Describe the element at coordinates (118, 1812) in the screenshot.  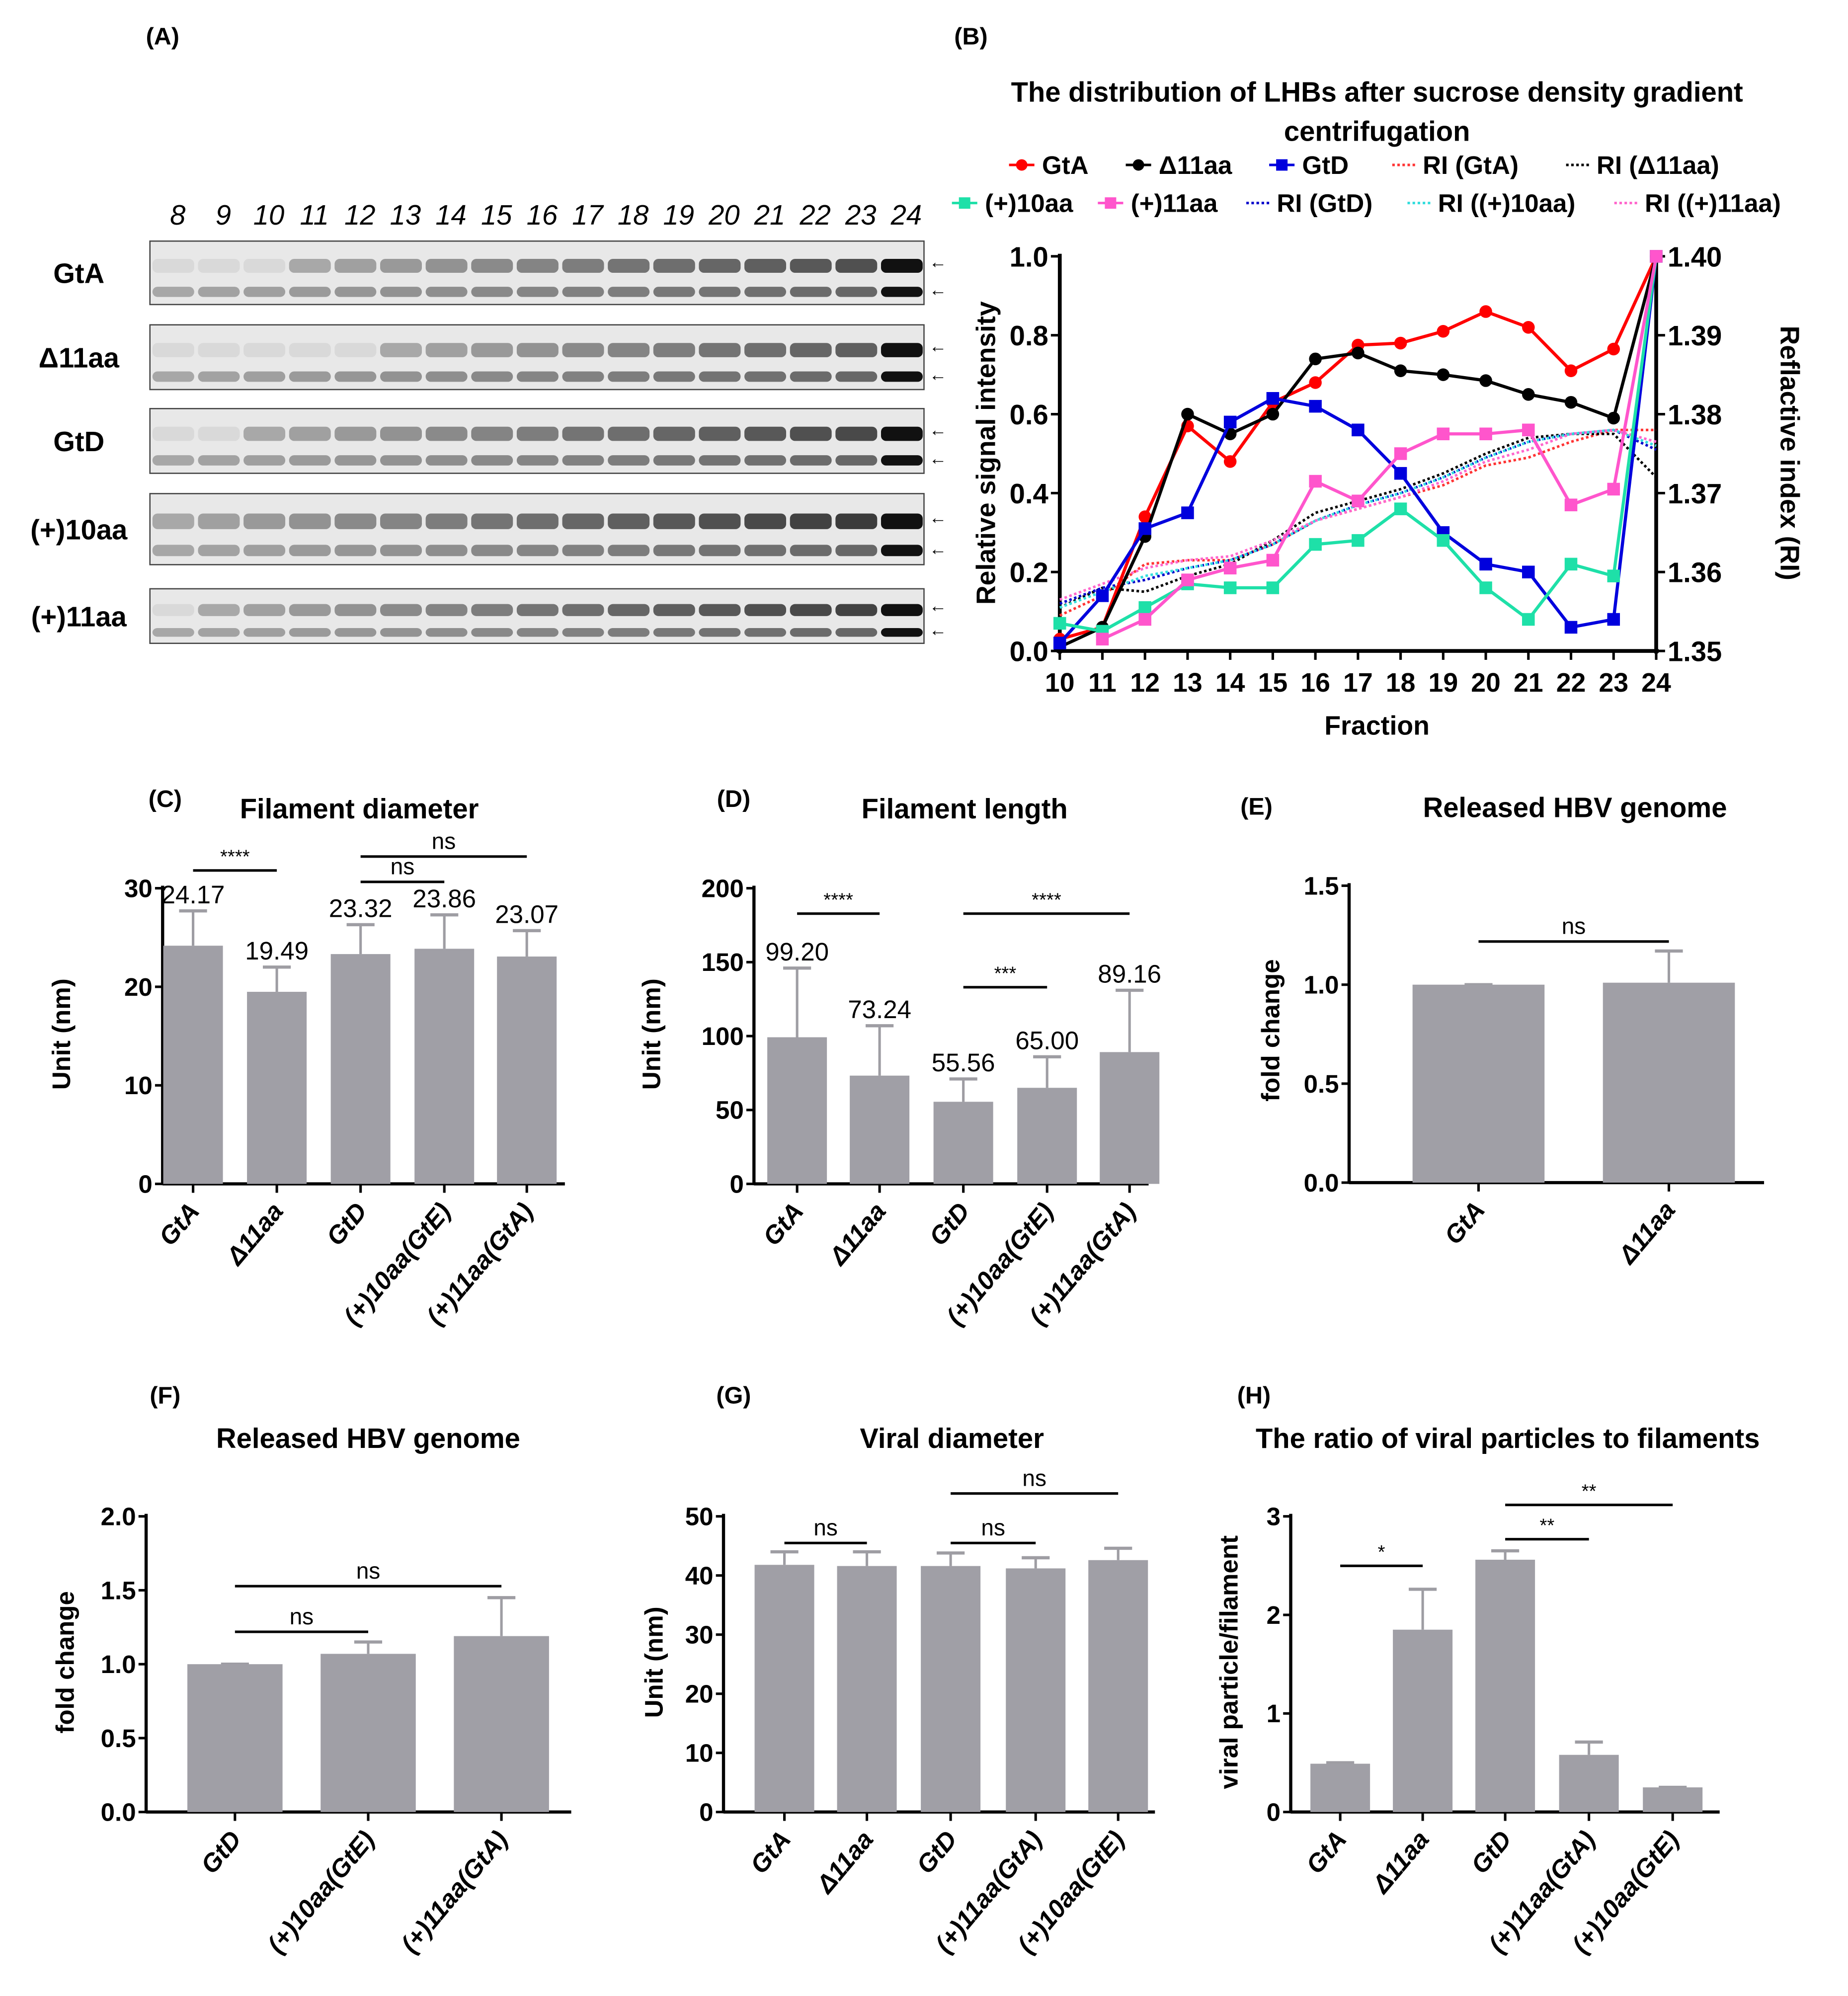
I see `y-tick-label: 0.0` at that location.